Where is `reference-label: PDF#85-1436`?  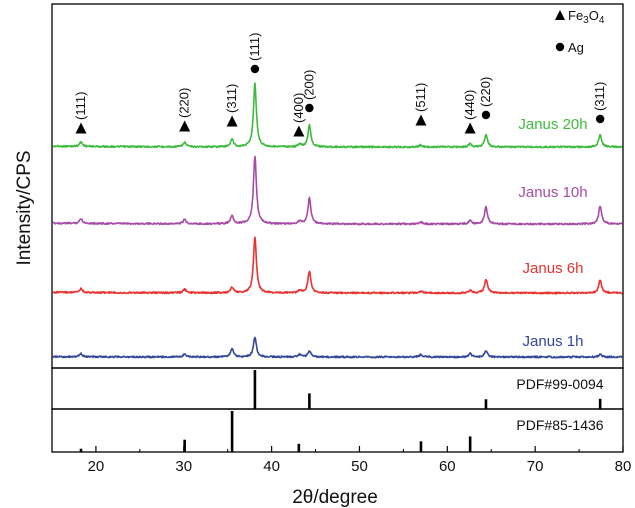 reference-label: PDF#85-1436 is located at coordinates (559, 425).